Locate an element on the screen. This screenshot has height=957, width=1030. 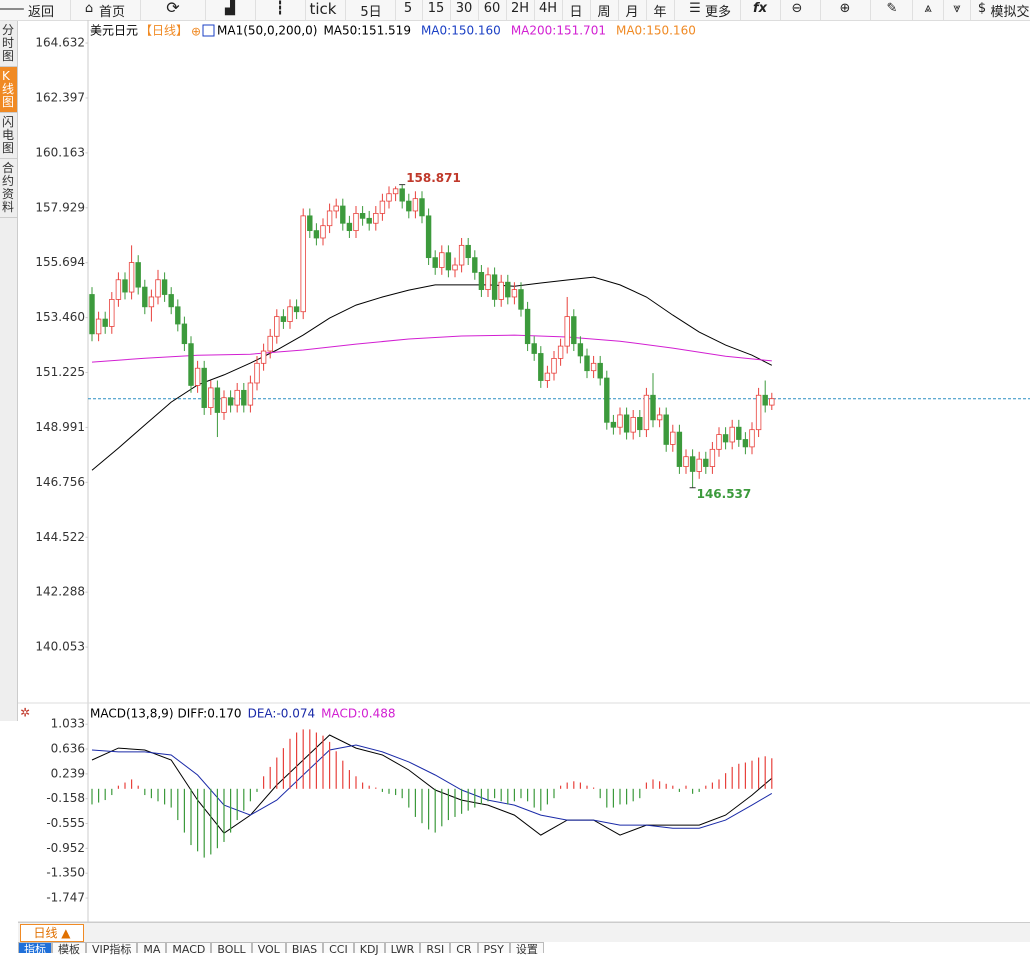
y-tick-label: 155.694 is located at coordinates (60, 262).